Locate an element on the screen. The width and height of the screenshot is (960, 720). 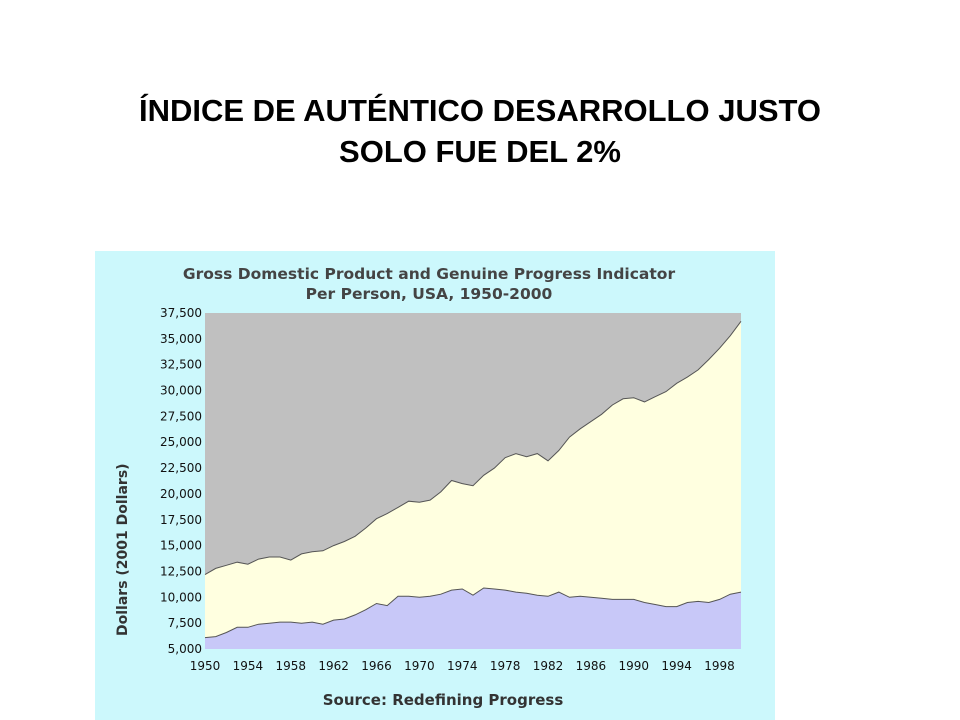
x-tick-label: 1986 is located at coordinates (591, 666).